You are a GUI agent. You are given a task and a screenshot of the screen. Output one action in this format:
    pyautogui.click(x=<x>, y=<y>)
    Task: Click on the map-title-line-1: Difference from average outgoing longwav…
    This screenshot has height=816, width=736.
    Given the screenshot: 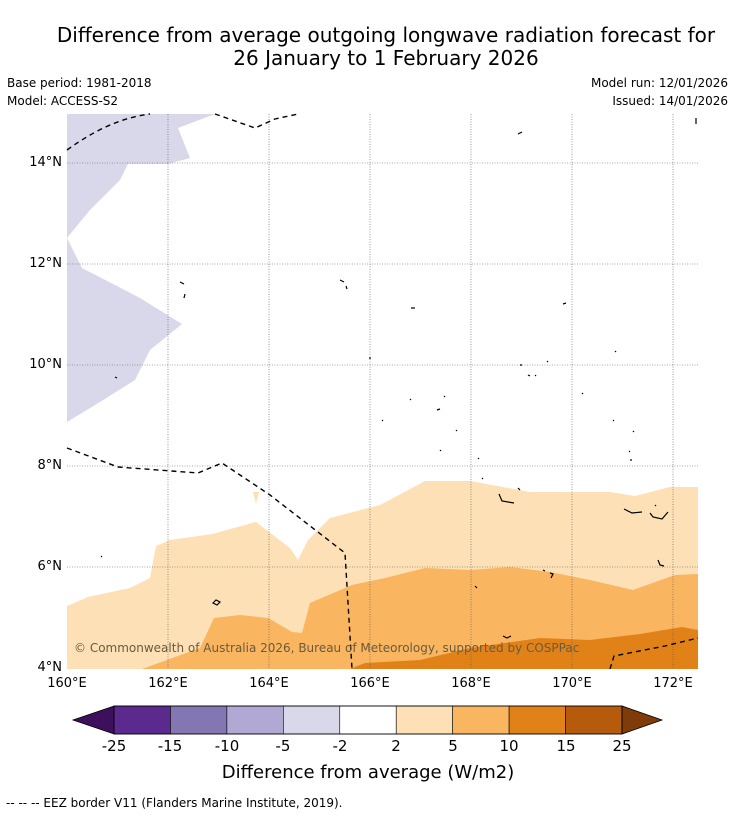 What is the action you would take?
    pyautogui.click(x=386, y=35)
    